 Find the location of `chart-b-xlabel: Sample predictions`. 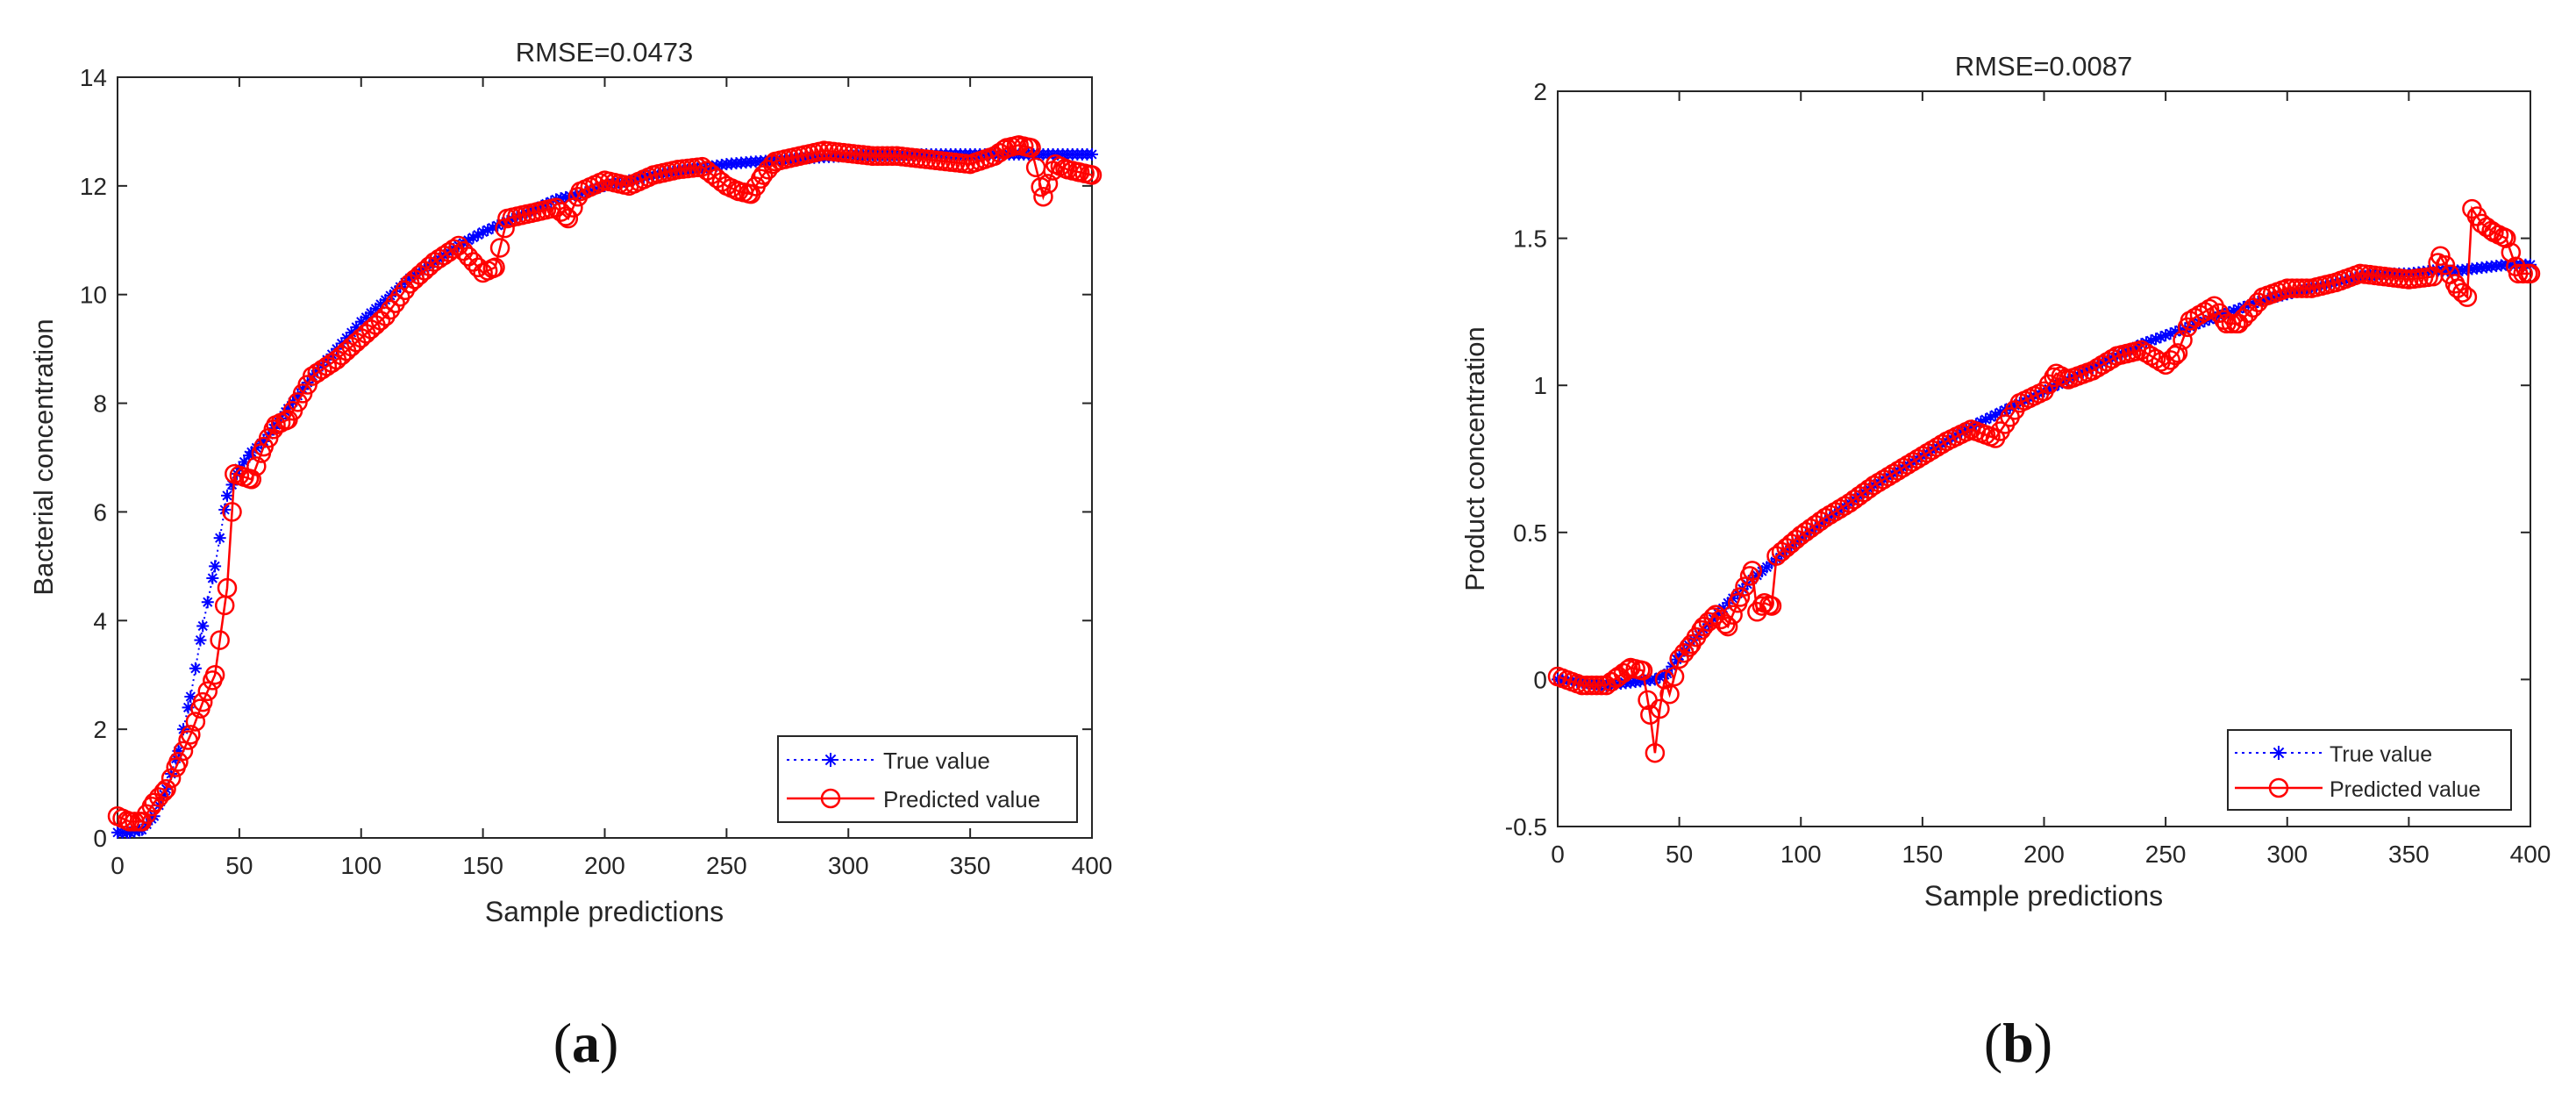

chart-b-xlabel: Sample predictions is located at coordinates (2044, 896).